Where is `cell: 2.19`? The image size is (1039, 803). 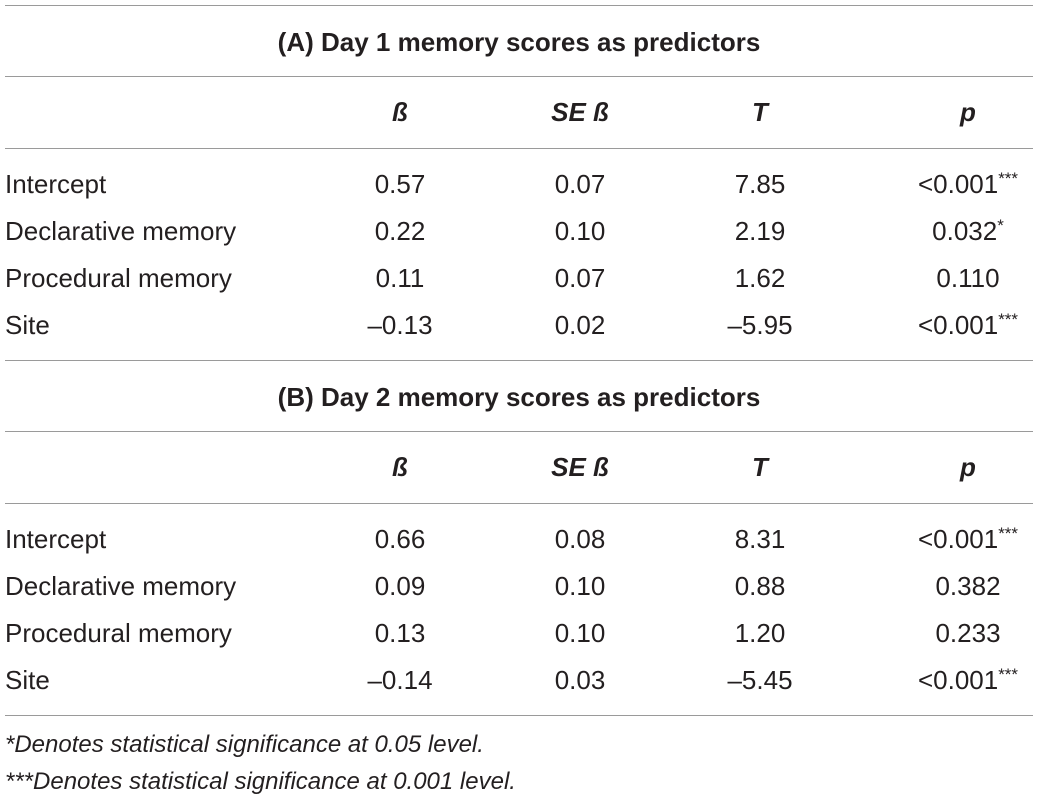
cell: 2.19 is located at coordinates (760, 231).